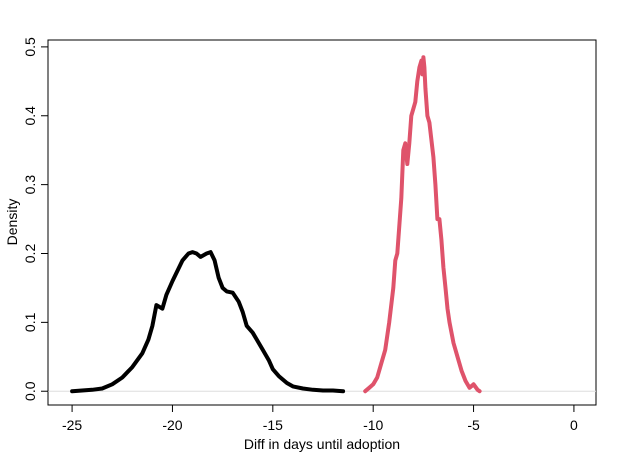 This screenshot has height=455, width=617. I want to click on x-tick-label: -25, so click(72, 425).